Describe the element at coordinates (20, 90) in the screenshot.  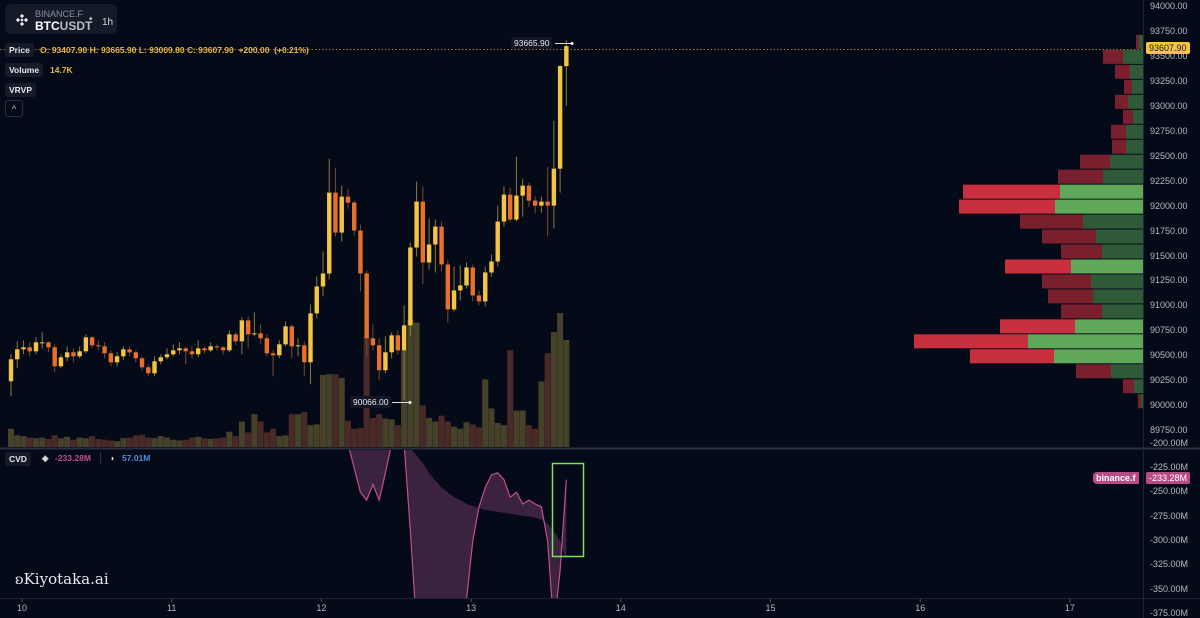
I see `vrvp-legend-pill: VRVP` at that location.